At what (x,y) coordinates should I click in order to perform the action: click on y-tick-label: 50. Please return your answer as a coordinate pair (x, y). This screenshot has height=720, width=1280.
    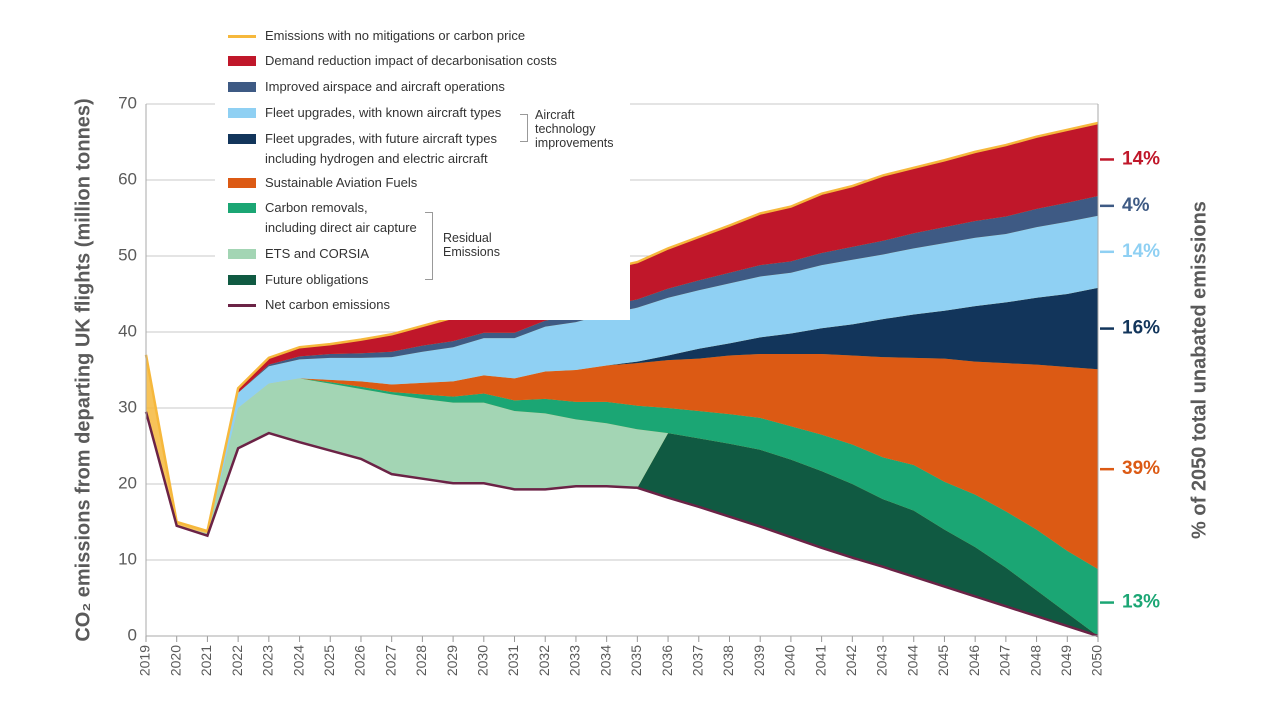
    Looking at the image, I should click on (127, 254).